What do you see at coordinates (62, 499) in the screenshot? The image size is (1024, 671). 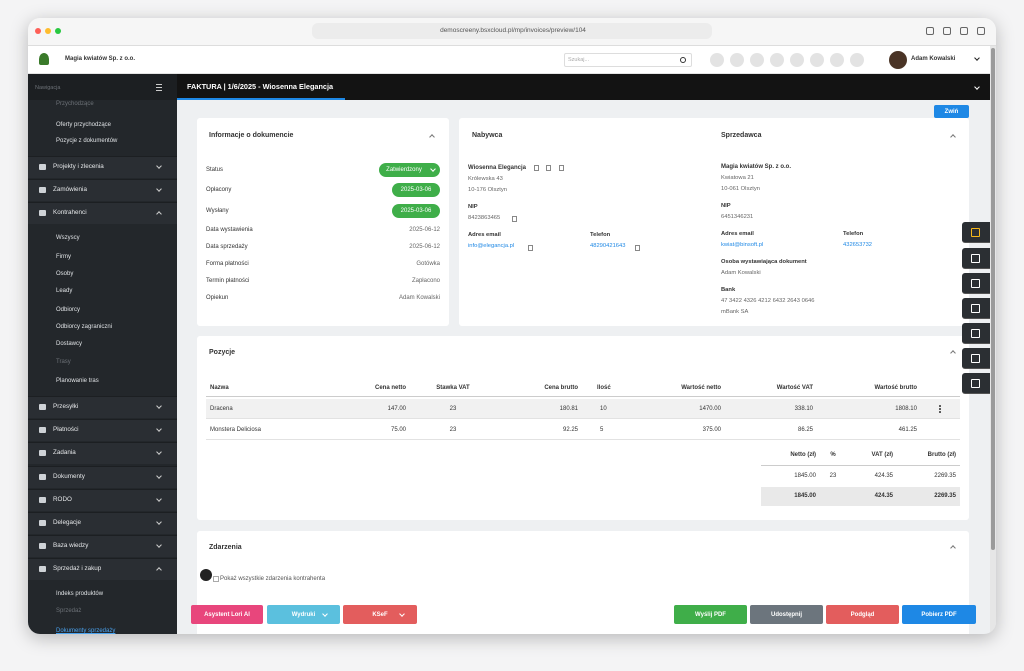 I see `sidebar-group-label: RODO` at bounding box center [62, 499].